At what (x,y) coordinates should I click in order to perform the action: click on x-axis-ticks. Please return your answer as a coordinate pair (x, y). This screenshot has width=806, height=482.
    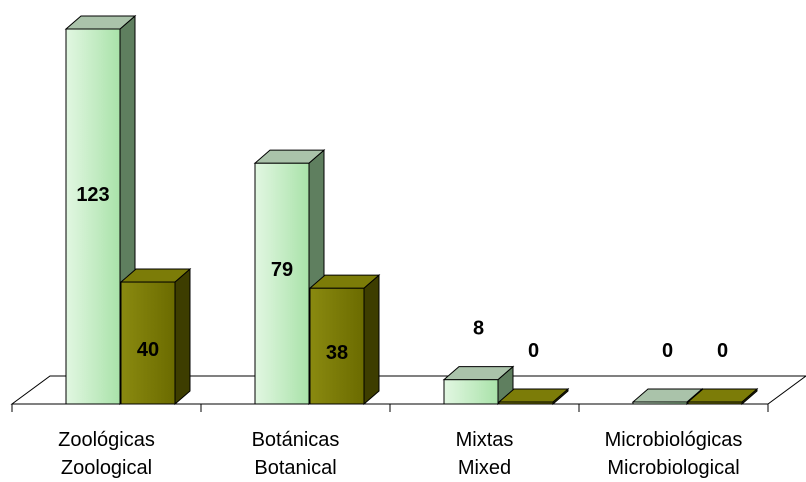
    Looking at the image, I should click on (390, 408).